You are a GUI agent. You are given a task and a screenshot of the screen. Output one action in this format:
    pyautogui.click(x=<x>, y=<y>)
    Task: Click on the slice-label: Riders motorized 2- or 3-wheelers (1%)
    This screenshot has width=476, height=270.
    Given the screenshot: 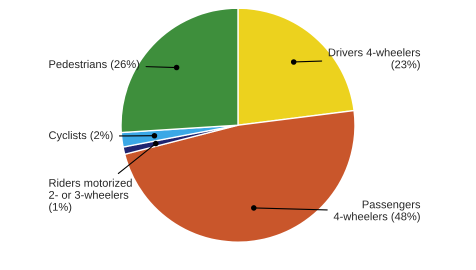 What is the action you would take?
    pyautogui.click(x=90, y=195)
    